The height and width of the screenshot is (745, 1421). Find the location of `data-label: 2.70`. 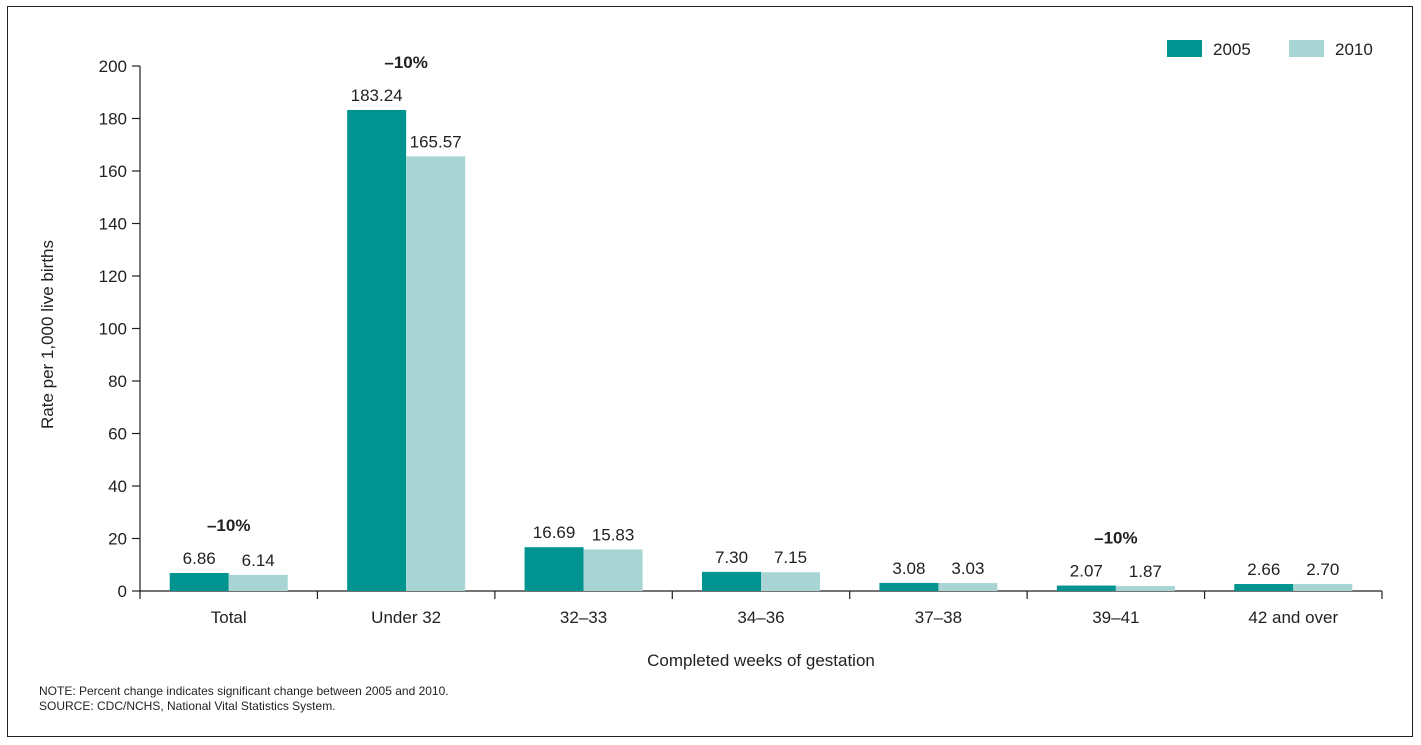

data-label: 2.70 is located at coordinates (1322, 569).